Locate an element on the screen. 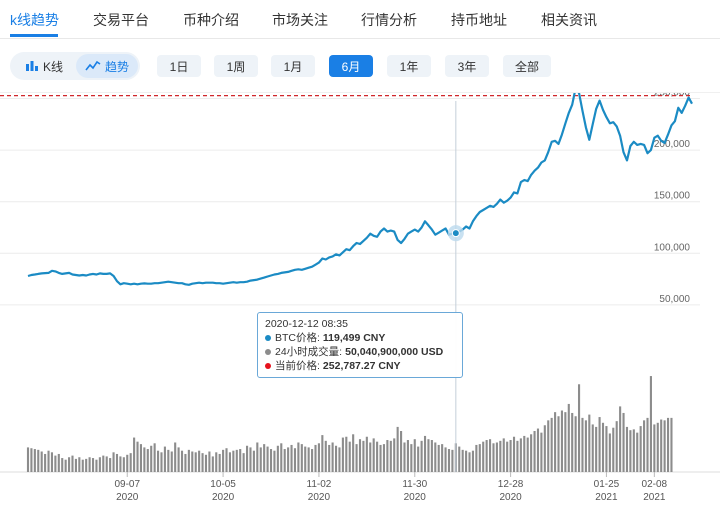  tooltip-volume-row: 24小时成交量: 50,040,900,000 USD is located at coordinates (360, 352).